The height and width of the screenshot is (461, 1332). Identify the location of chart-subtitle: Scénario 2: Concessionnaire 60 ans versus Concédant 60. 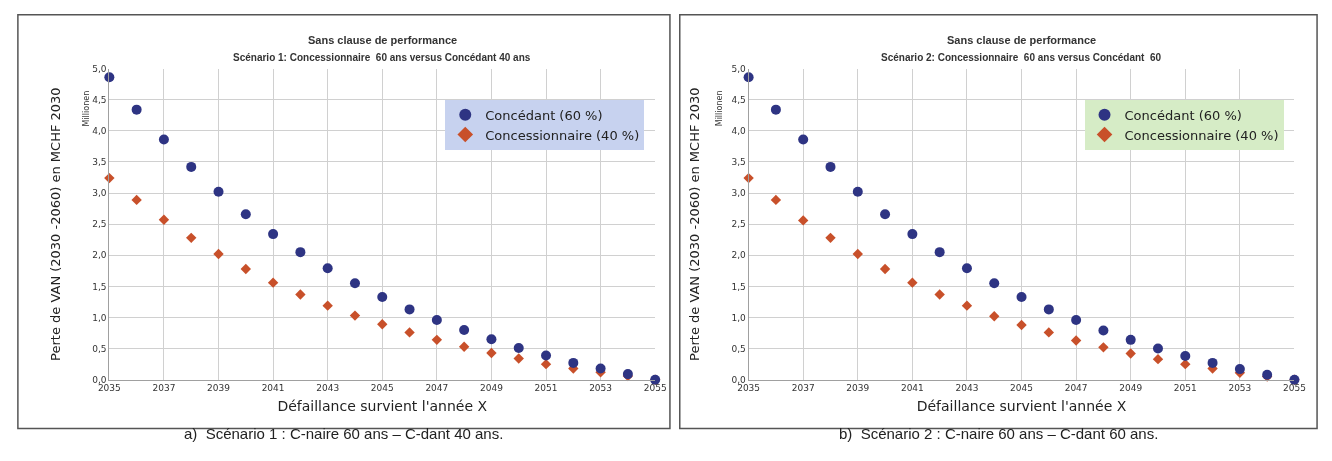
(1021, 57).